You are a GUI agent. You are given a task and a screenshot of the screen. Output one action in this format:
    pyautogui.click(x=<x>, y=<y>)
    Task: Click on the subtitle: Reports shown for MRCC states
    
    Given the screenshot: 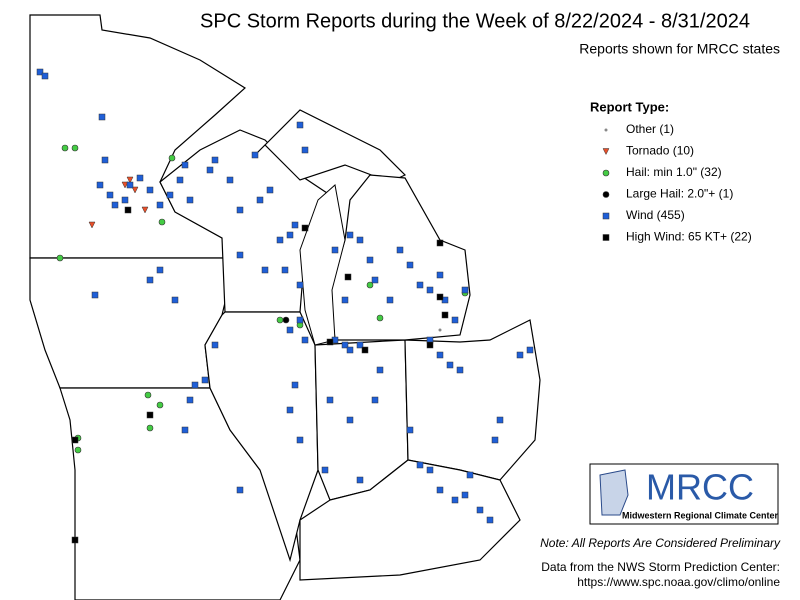 What is the action you would take?
    pyautogui.click(x=679, y=49)
    